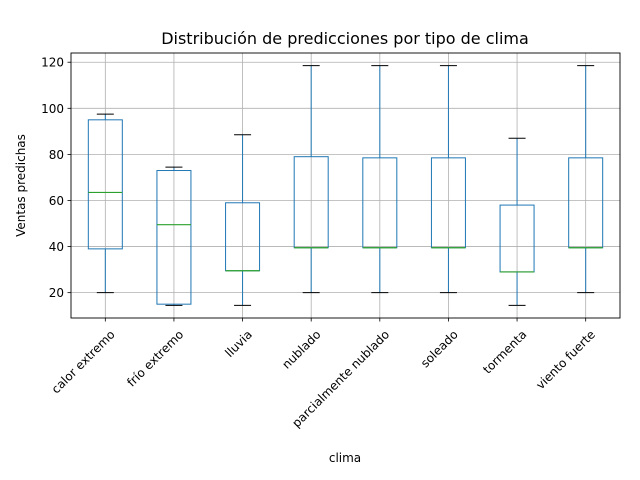  I want to click on box-tormenta, so click(517, 221).